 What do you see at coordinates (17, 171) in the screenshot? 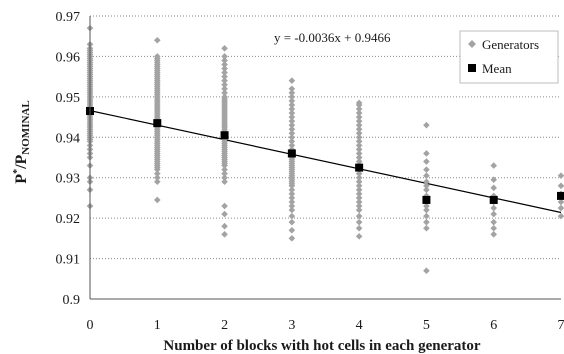
I see `y-axis-title-sup: *` at bounding box center [17, 171].